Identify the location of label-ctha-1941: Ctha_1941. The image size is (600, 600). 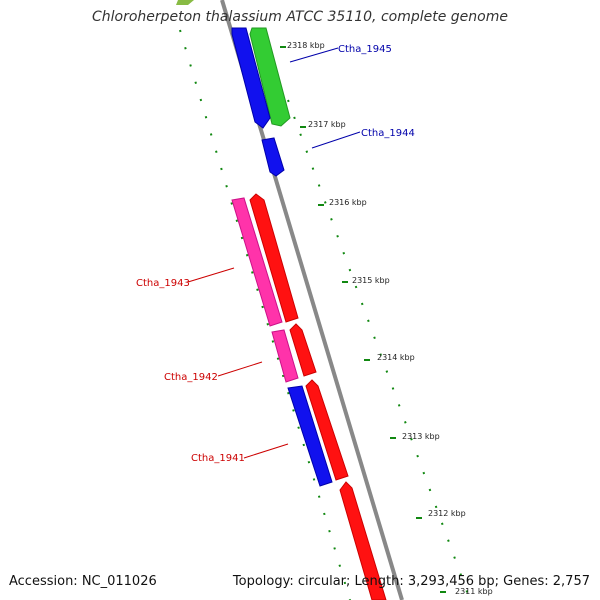
(218, 458).